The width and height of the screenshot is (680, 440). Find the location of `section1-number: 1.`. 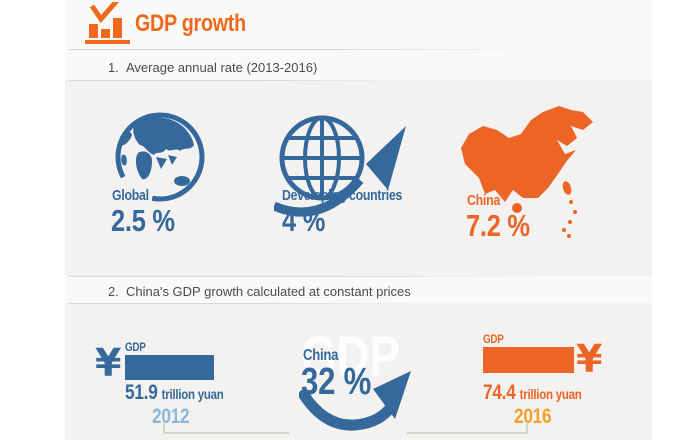

section1-number: 1. is located at coordinates (113, 67).